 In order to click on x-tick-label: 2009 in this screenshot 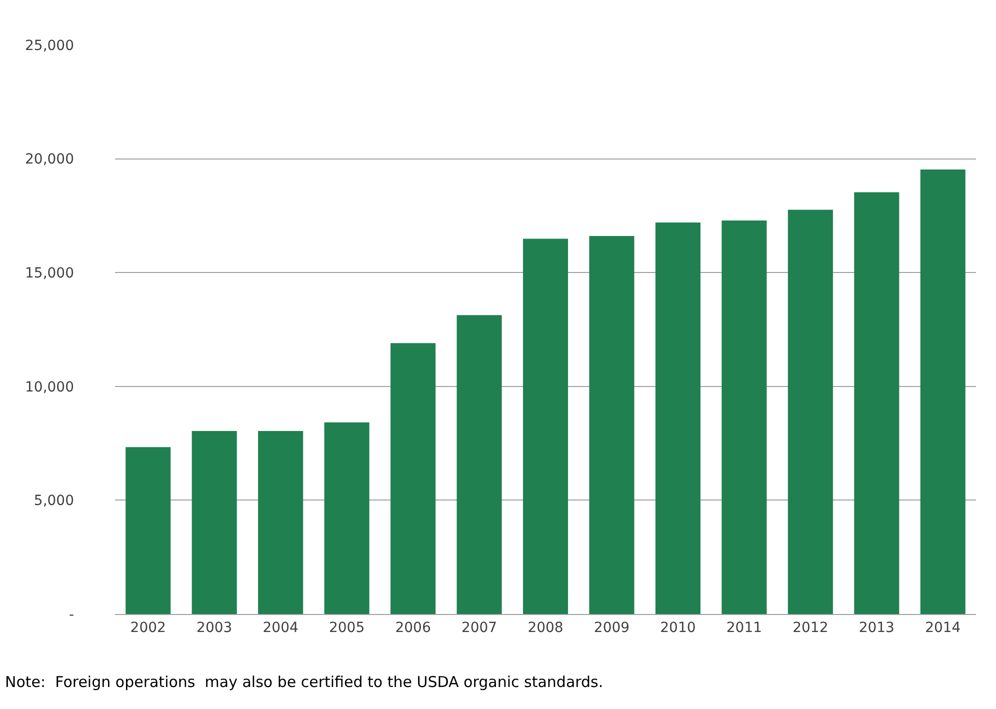, I will do `click(612, 628)`.